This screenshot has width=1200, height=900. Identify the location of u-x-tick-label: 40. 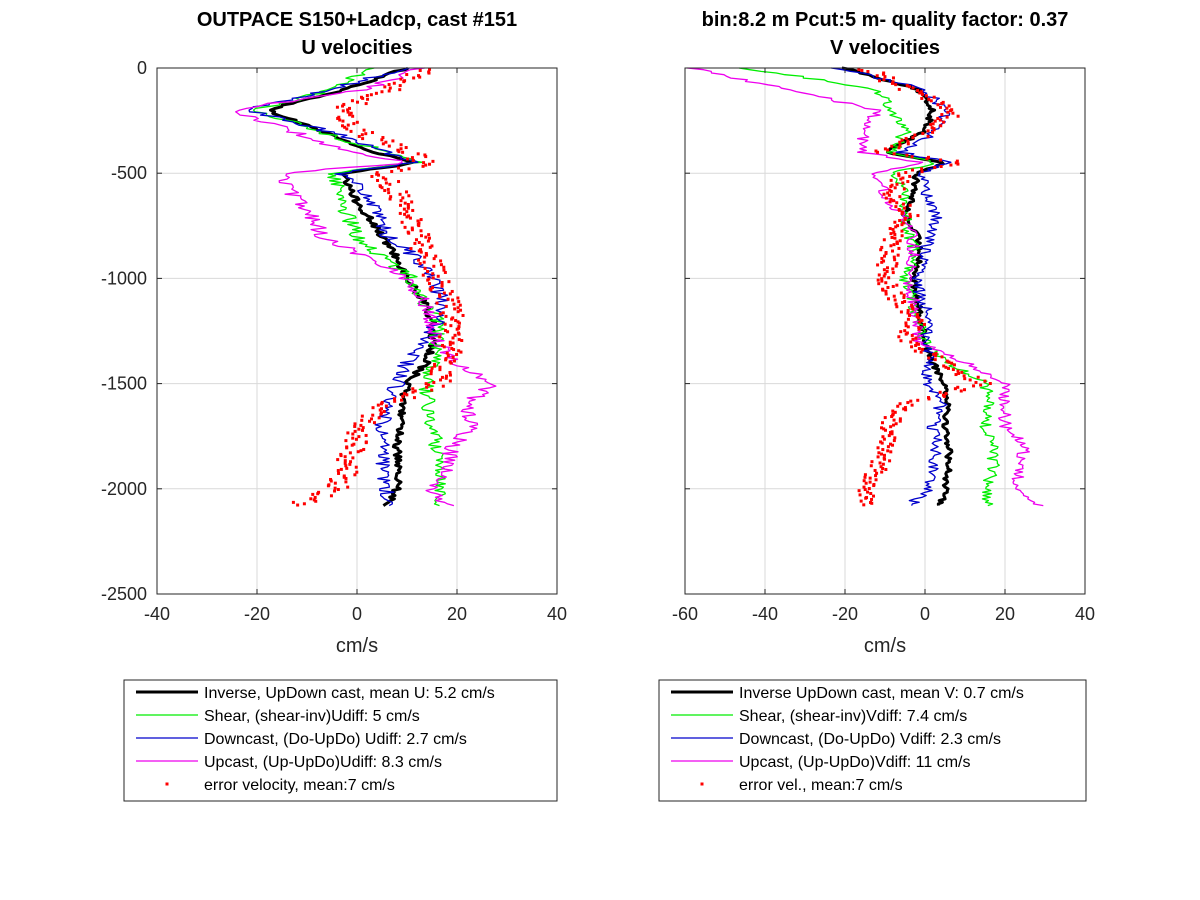
(557, 614).